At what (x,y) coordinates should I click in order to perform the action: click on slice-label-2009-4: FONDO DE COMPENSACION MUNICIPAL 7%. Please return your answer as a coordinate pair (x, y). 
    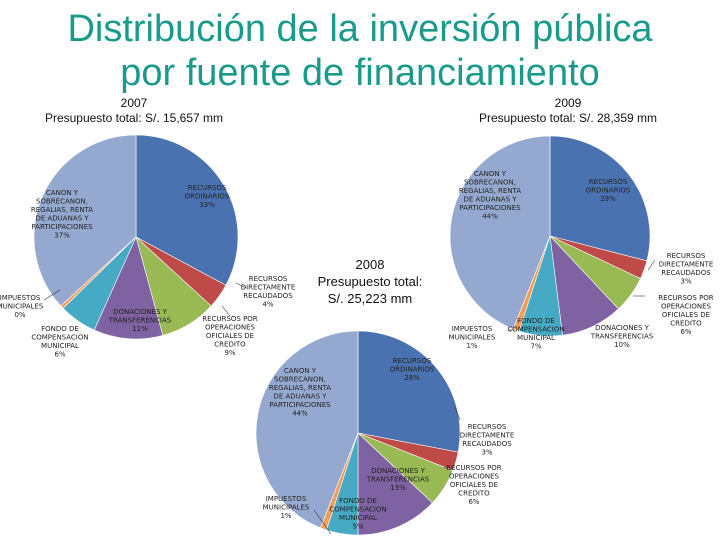
    Looking at the image, I should click on (535, 334).